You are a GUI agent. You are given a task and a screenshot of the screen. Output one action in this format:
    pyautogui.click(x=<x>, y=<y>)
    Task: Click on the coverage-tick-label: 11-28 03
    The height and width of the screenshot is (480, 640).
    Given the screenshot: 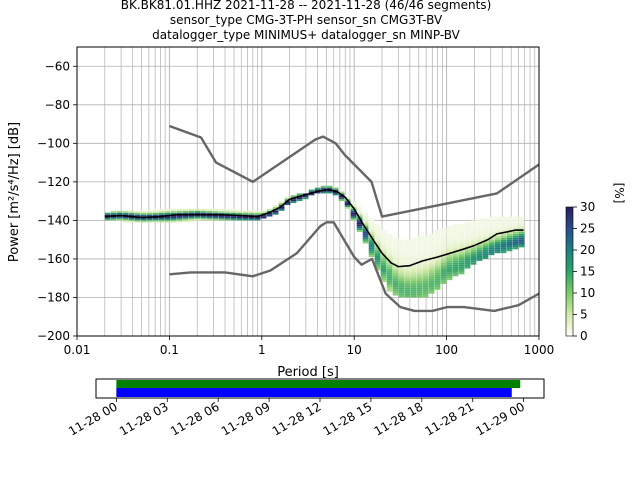 What is the action you would take?
    pyautogui.click(x=144, y=418)
    